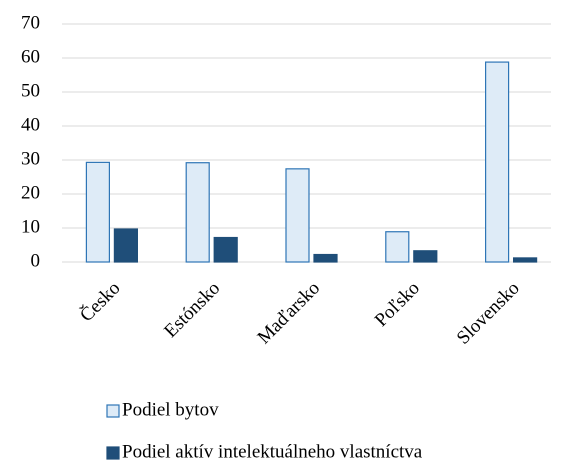 This screenshot has width=561, height=464. What do you see at coordinates (30, 56) in the screenshot?
I see `y-tick-label: 60` at bounding box center [30, 56].